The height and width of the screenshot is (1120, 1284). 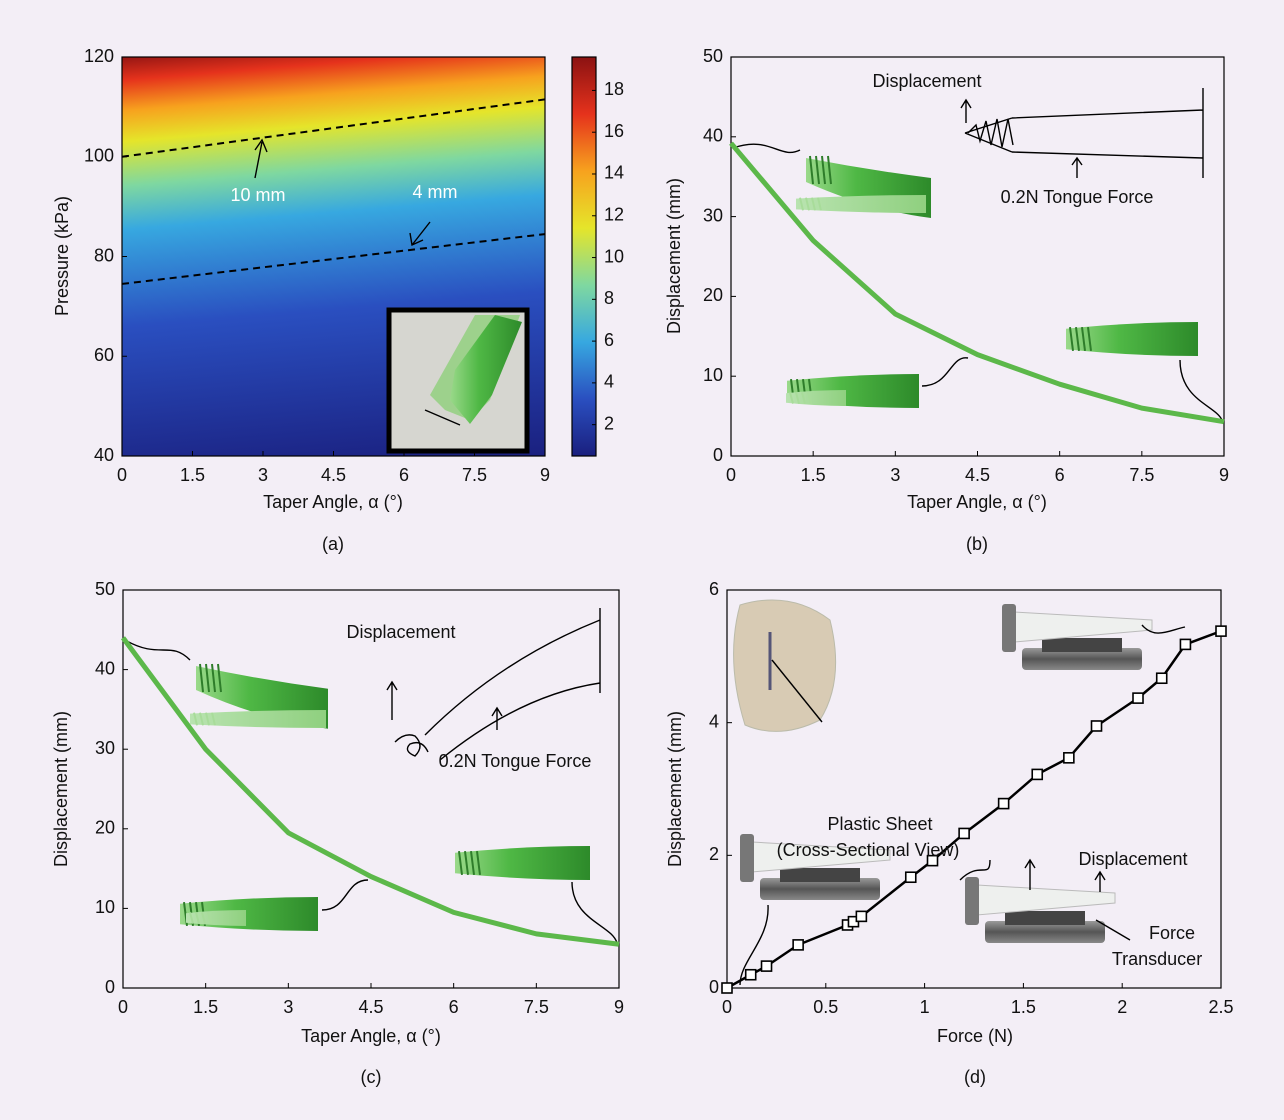 What do you see at coordinates (714, 854) in the screenshot?
I see `y-tick-label: 2` at bounding box center [714, 854].